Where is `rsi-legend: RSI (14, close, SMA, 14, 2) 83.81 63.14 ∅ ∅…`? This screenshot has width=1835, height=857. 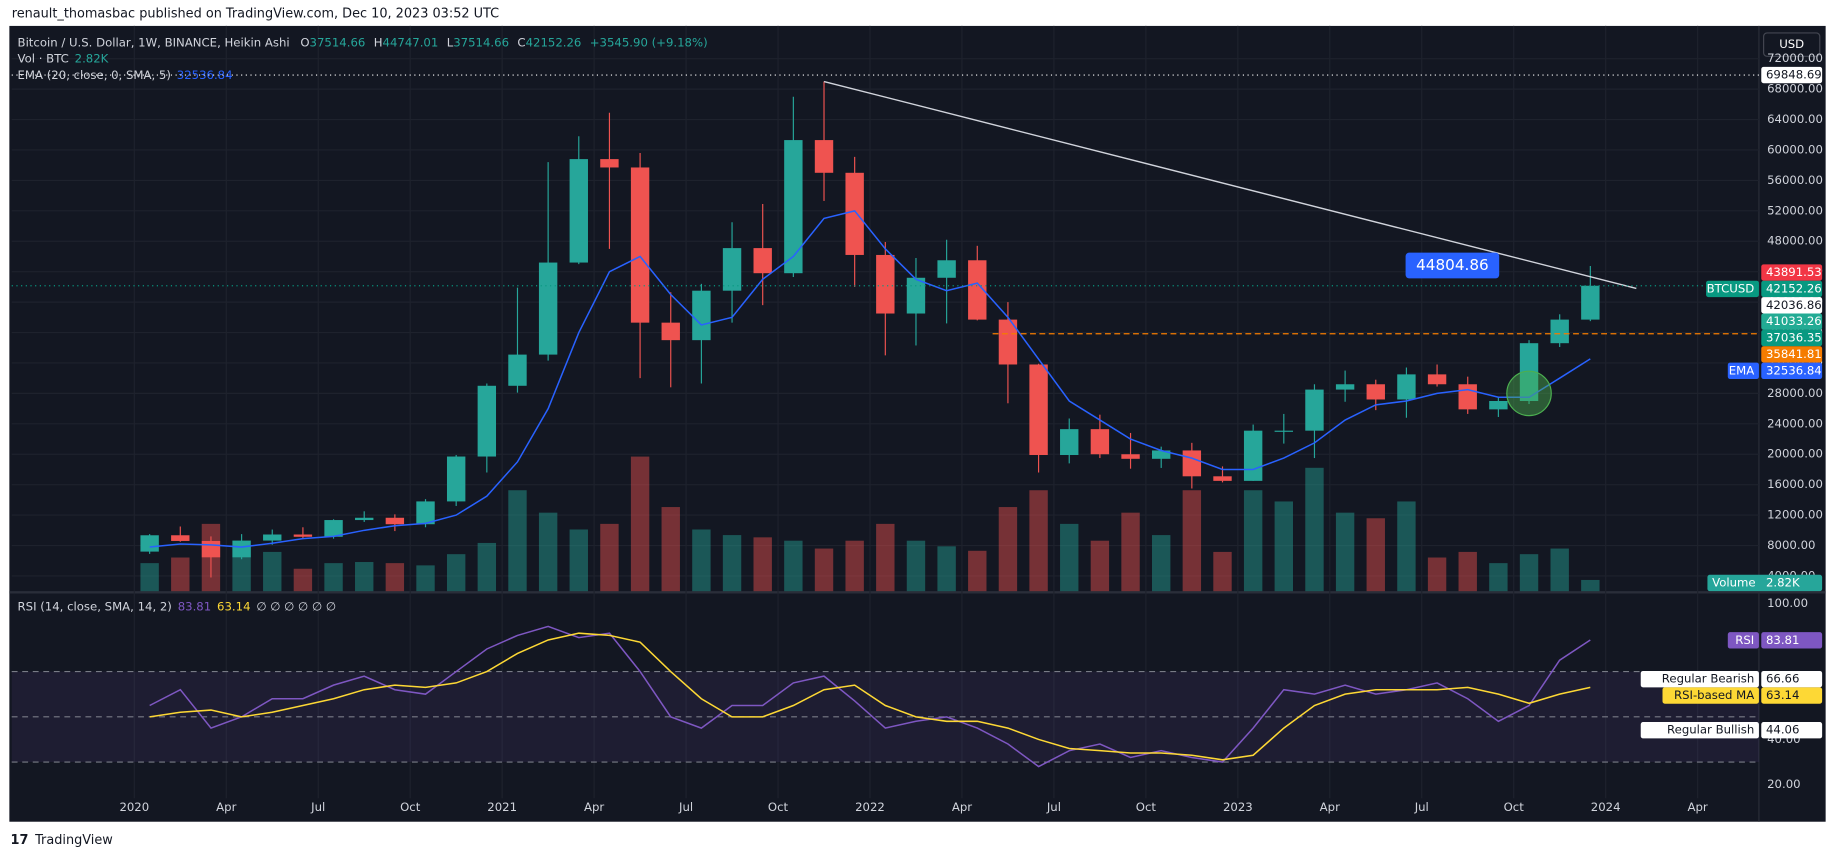 rsi-legend: RSI (14, close, SMA, 14, 2) 83.81 63.14 ∅ ∅… is located at coordinates (177, 606).